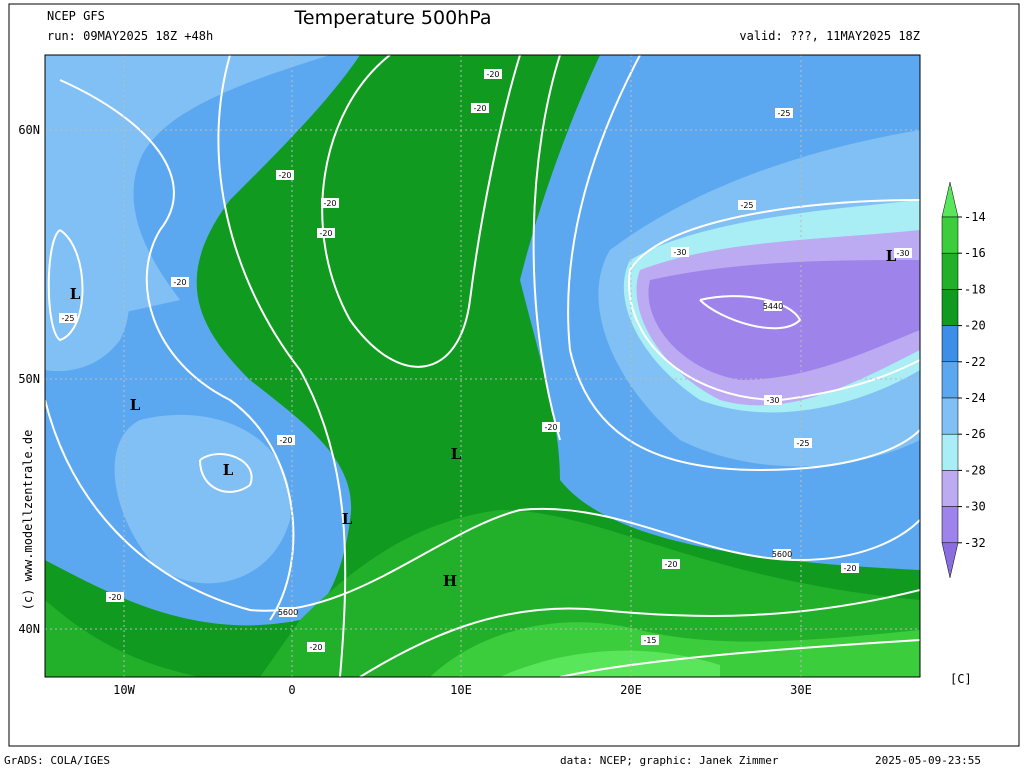  I want to click on pressure-center: H, so click(450, 581).